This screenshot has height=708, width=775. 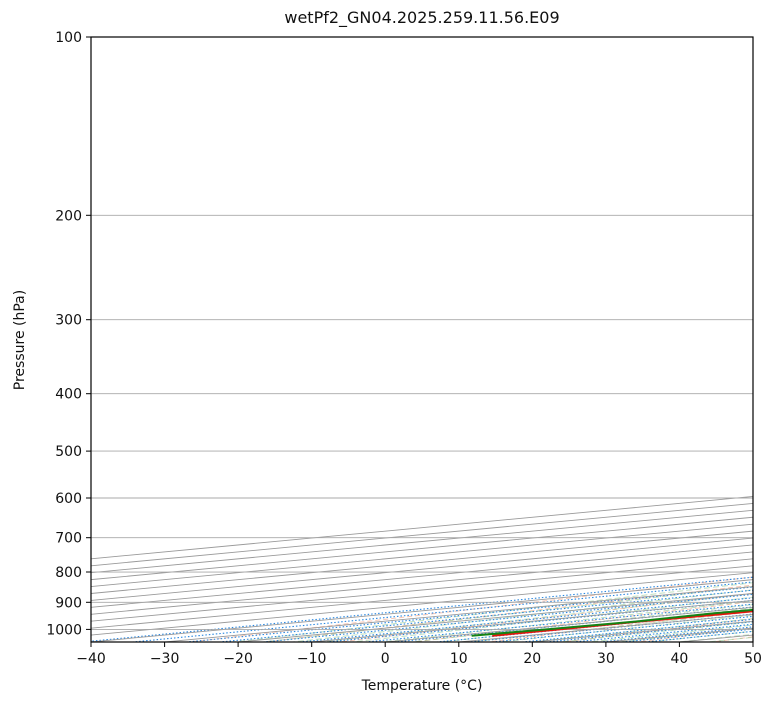 What do you see at coordinates (312, 659) in the screenshot?
I see `x-tick-label: −10` at bounding box center [312, 659].